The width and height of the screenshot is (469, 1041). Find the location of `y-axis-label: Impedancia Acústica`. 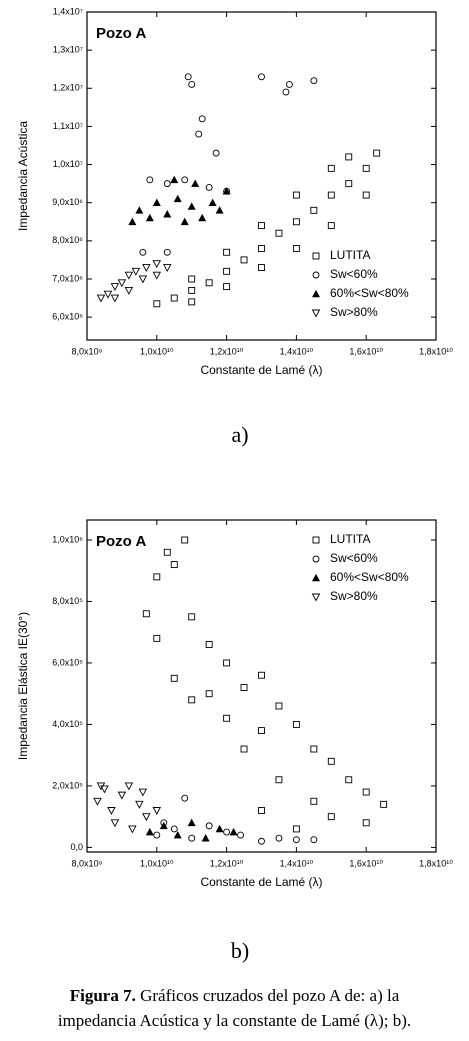

y-axis-label: Impedancia Acústica is located at coordinates (23, 176).